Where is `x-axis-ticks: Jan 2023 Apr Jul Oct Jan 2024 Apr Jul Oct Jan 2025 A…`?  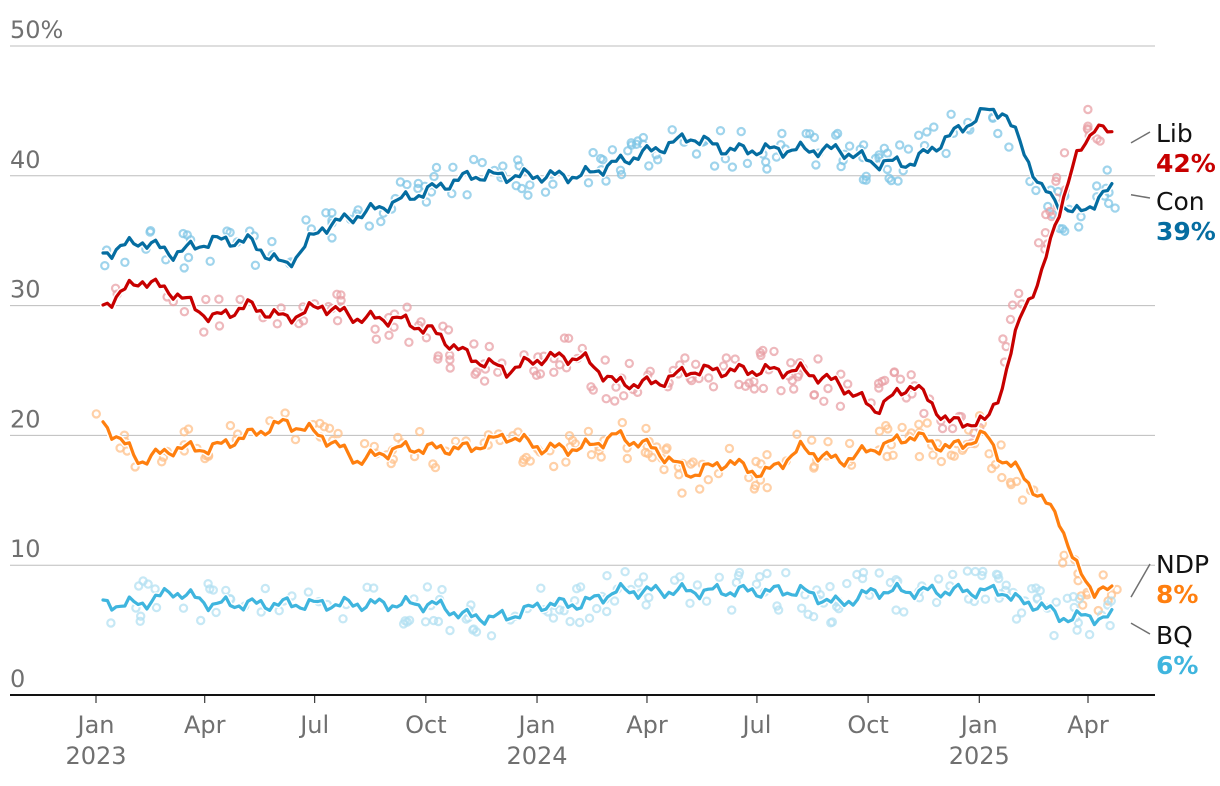 x-axis-ticks: Jan 2023 Apr Jul Oct Jan 2024 Apr Jul Oct Jan 2025 A… is located at coordinates (587, 732).